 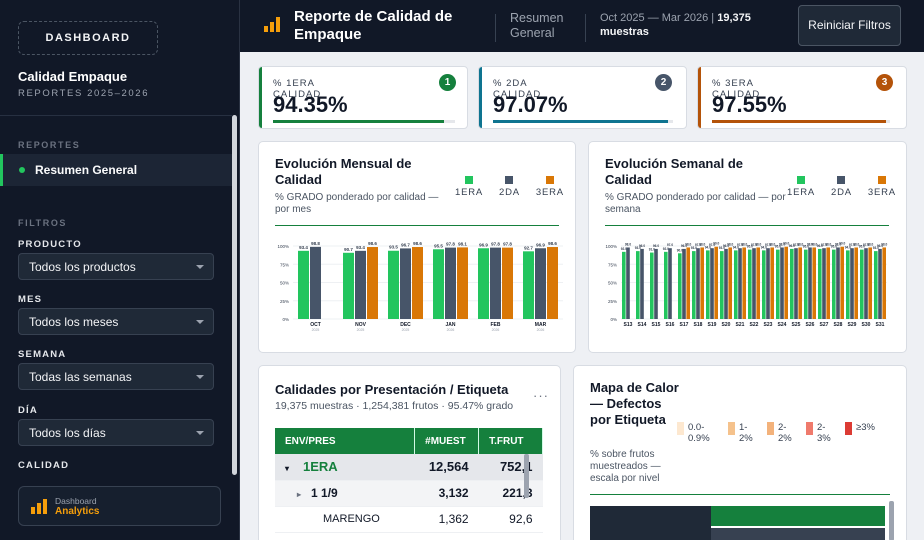 What do you see at coordinates (446, 493) in the screenshot?
I see `cell-muest: 3,132` at bounding box center [446, 493].